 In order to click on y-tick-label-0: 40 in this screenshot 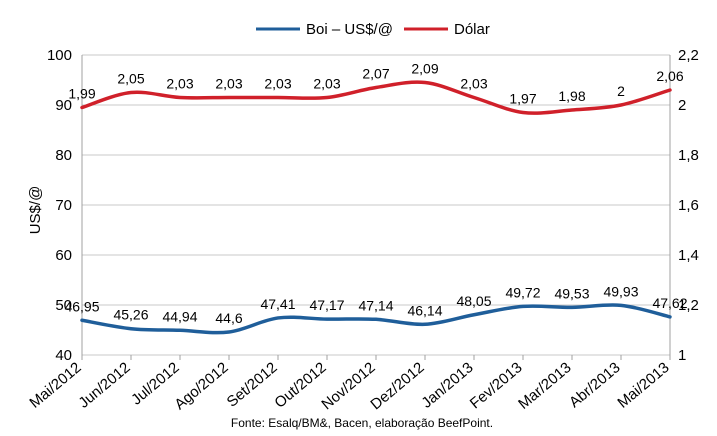, I will do `click(63, 355)`.